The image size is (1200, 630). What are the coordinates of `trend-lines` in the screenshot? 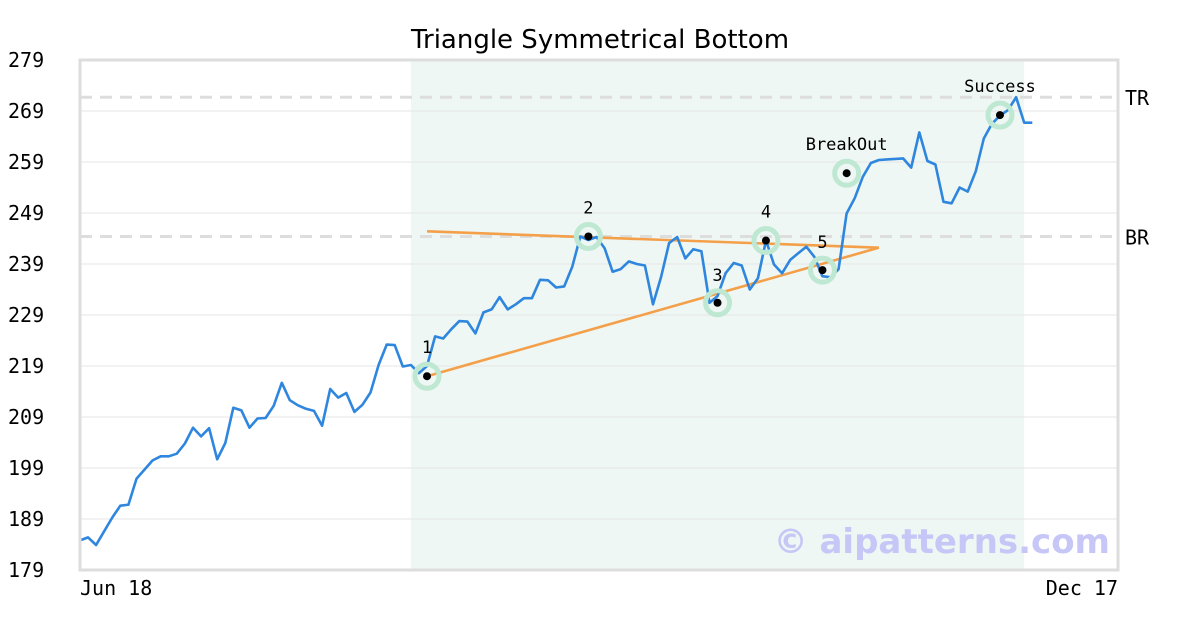 It's located at (653, 304).